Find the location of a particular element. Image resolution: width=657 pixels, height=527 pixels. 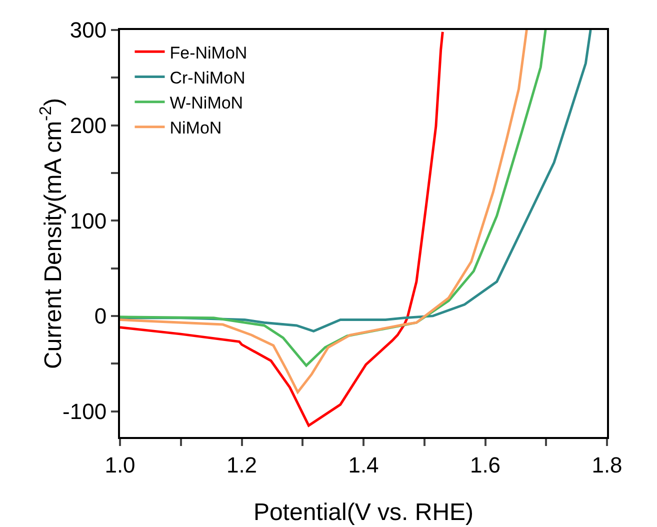

x-tick-label: 1.4 is located at coordinates (363, 465).